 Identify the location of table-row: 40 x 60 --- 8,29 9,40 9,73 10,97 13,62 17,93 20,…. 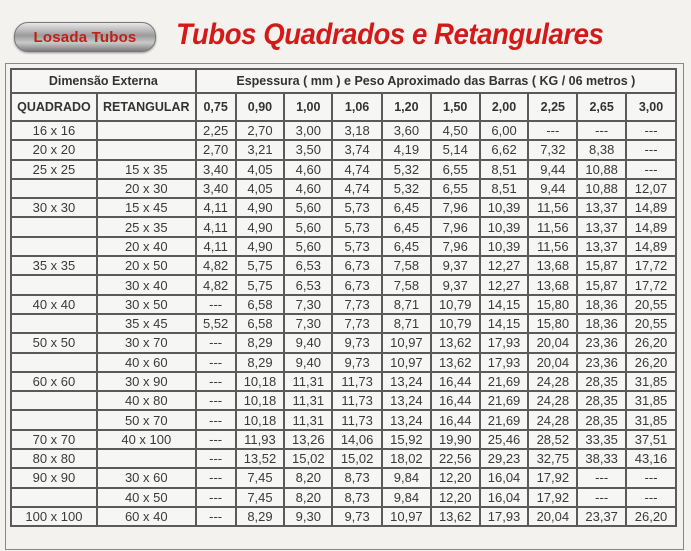
(343, 362).